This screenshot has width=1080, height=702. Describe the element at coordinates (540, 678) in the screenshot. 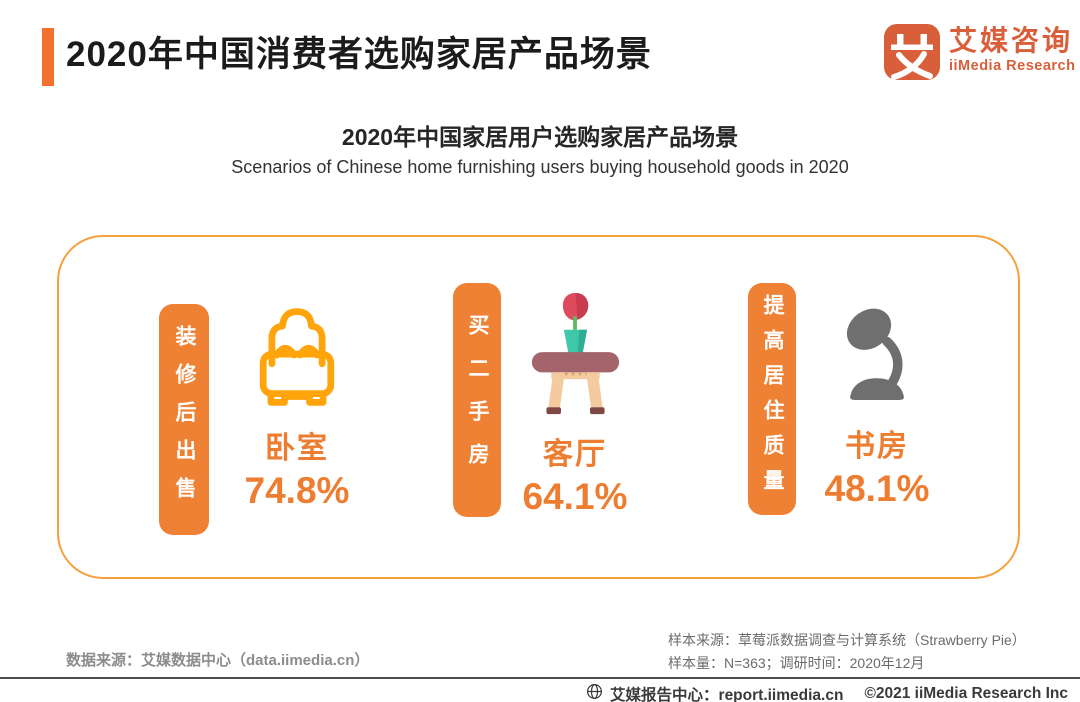

I see `footer-divider` at that location.